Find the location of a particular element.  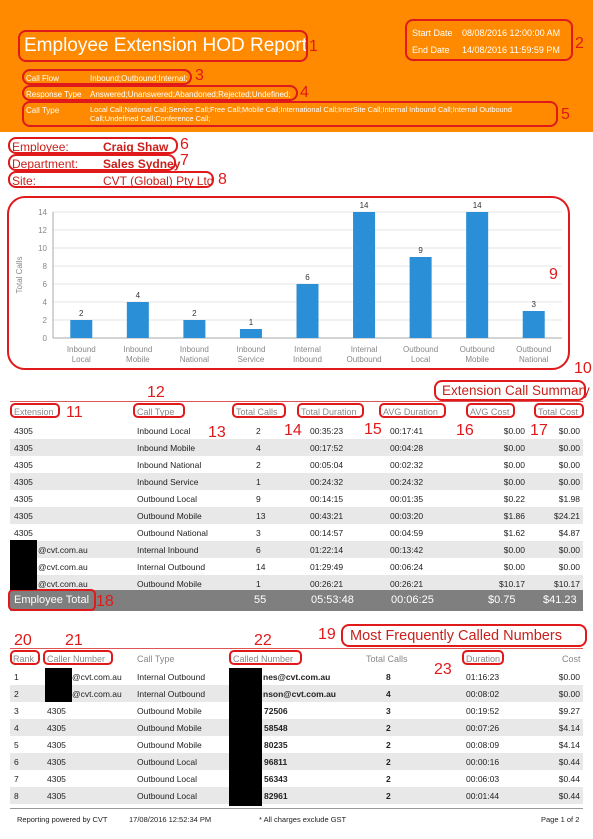

total-duration-cell: 00:17:52 is located at coordinates (327, 448).